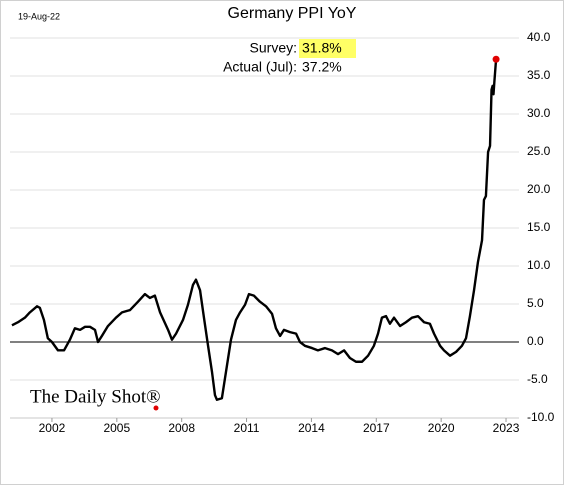  Describe the element at coordinates (116, 428) in the screenshot. I see `x-tick-label: 2005` at that location.